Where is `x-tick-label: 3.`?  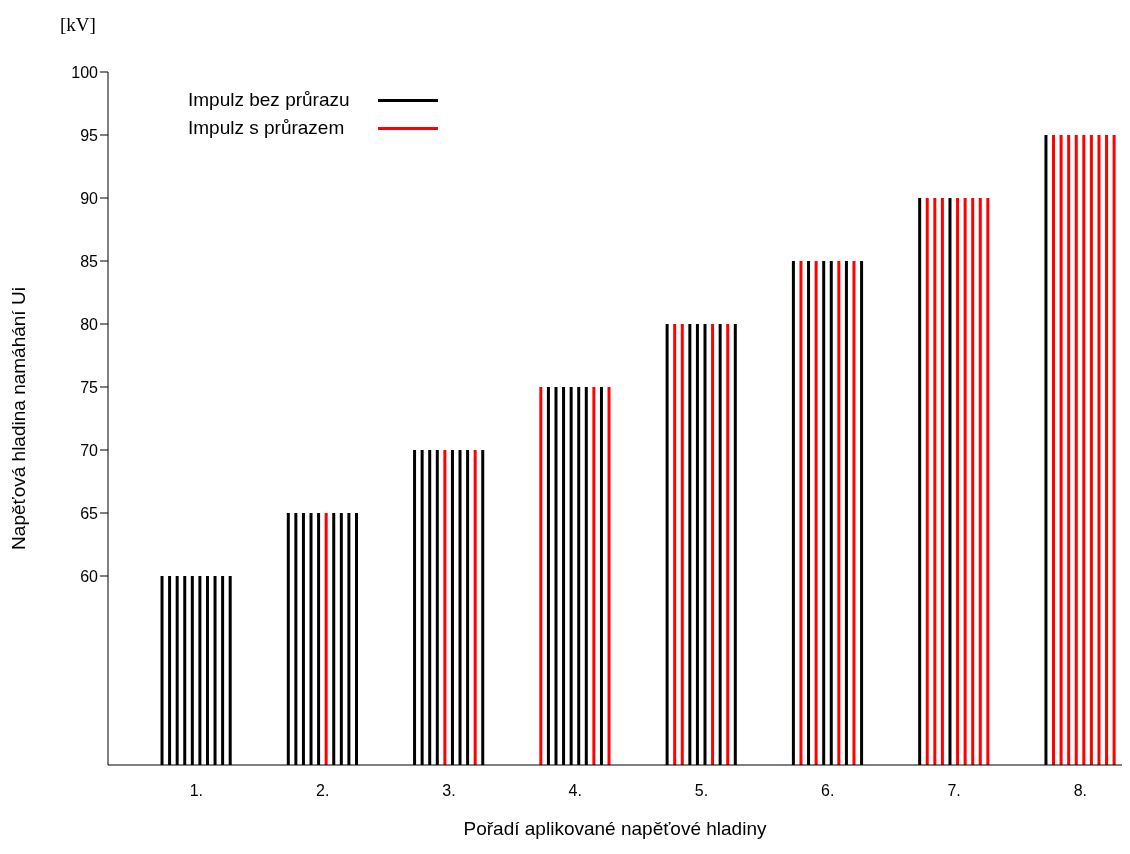
x-tick-label: 3. is located at coordinates (449, 791).